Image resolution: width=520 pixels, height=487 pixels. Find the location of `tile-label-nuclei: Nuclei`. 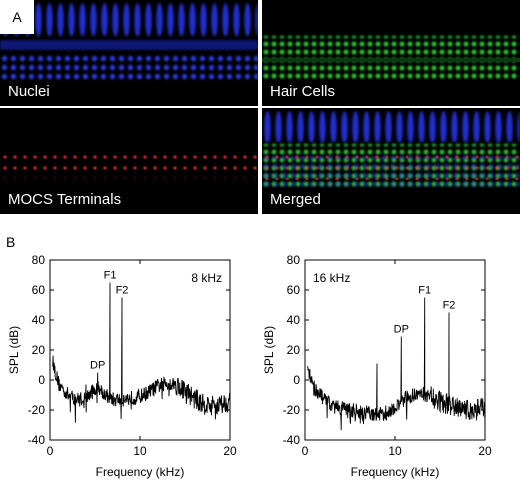

tile-label-nuclei: Nuclei is located at coordinates (29, 91).